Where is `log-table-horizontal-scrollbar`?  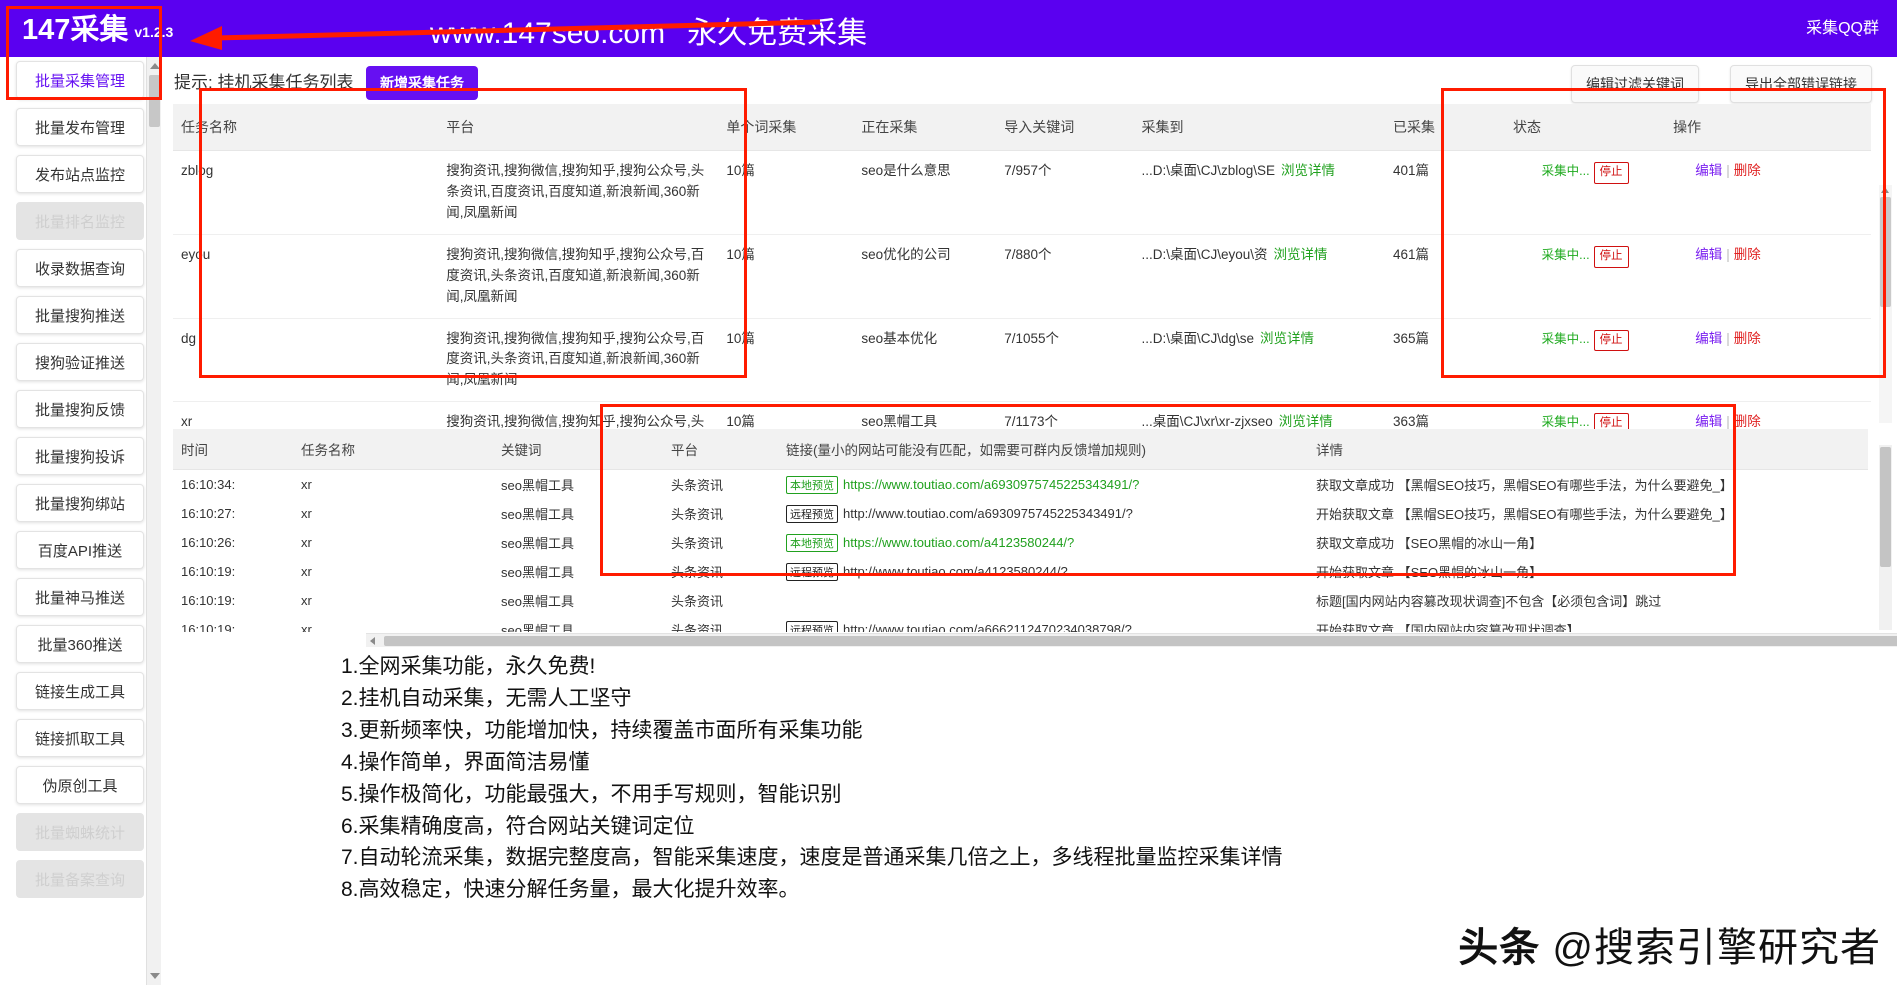 log-table-horizontal-scrollbar is located at coordinates (1131, 640).